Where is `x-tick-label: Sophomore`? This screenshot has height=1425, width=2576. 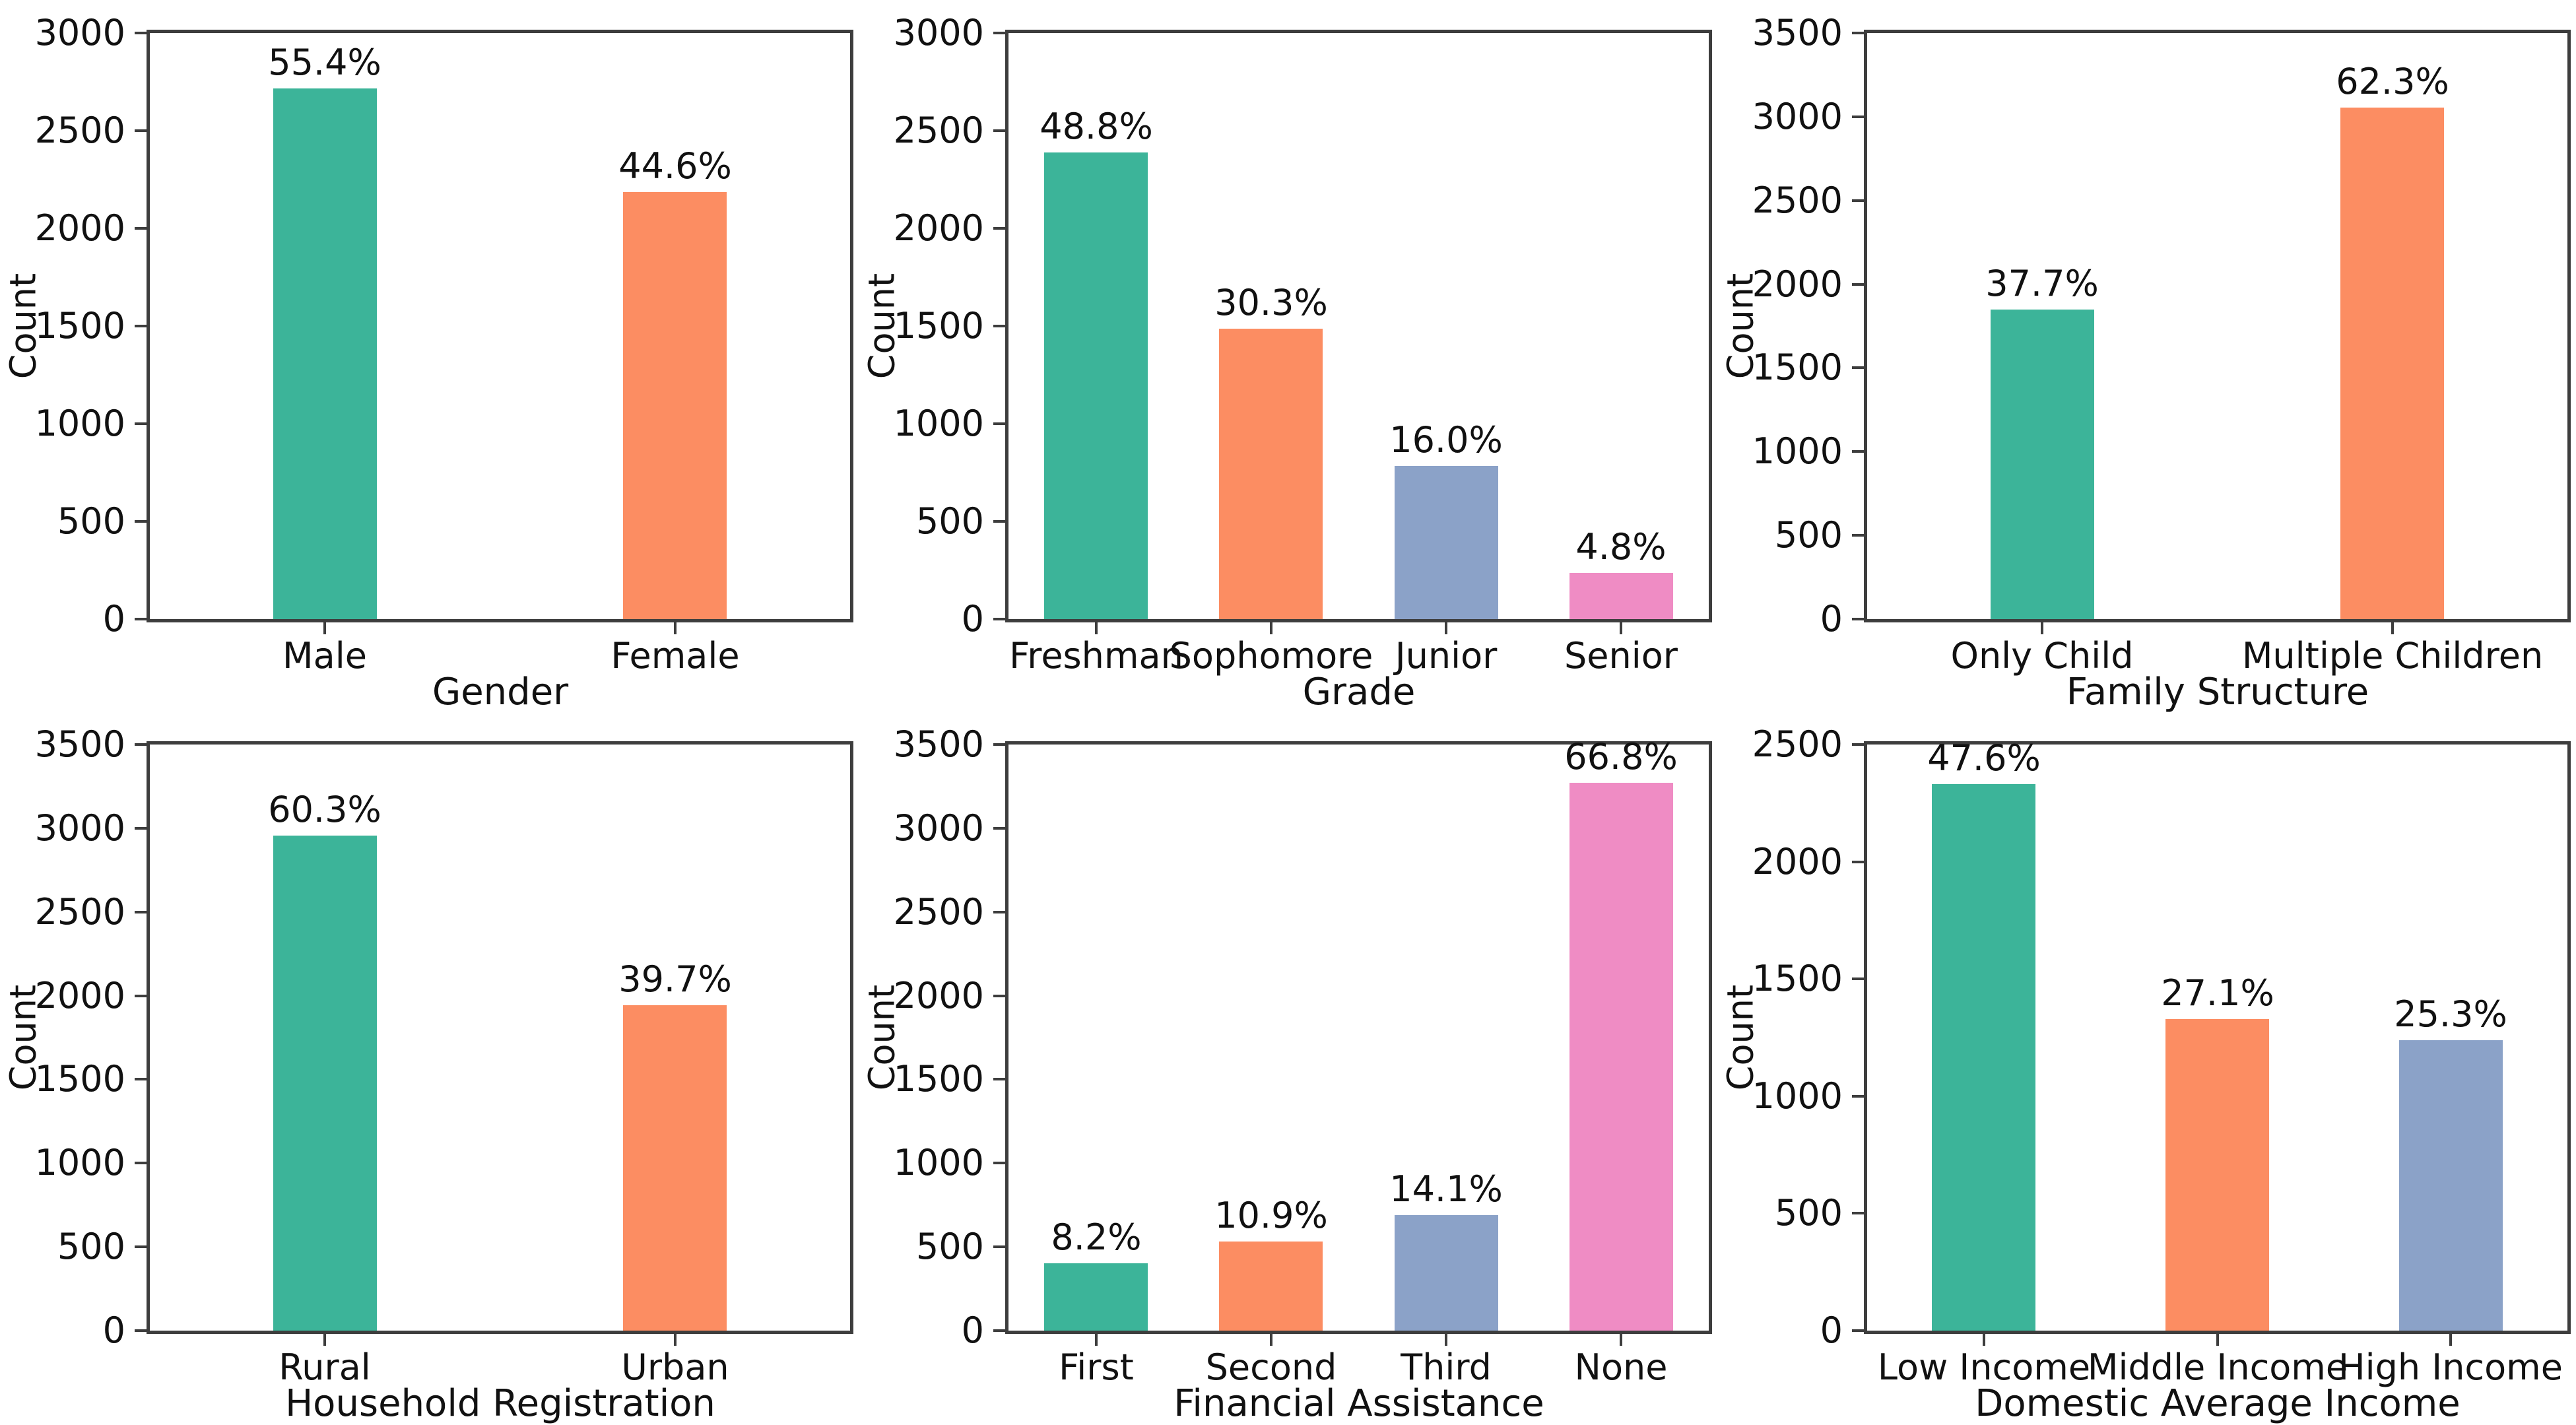 x-tick-label: Sophomore is located at coordinates (1271, 656).